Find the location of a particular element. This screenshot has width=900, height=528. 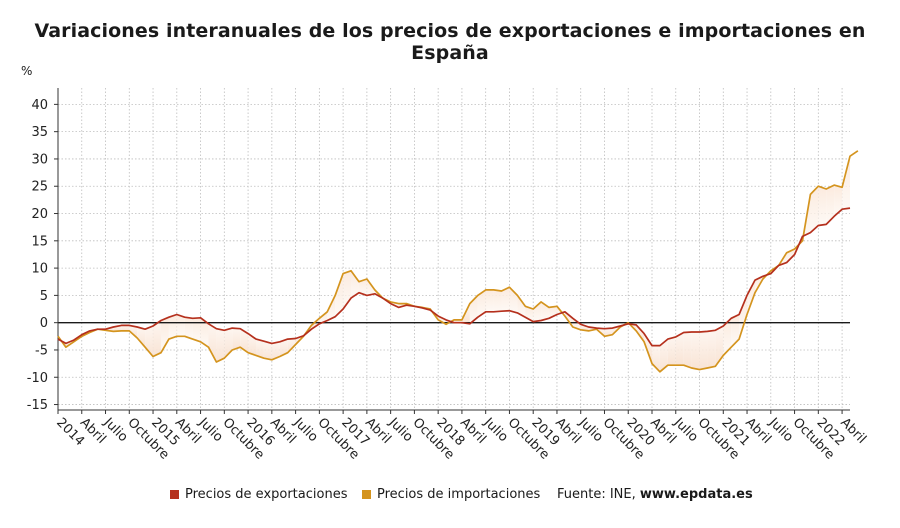

y-tick-label: -15 is located at coordinates (37, 405).